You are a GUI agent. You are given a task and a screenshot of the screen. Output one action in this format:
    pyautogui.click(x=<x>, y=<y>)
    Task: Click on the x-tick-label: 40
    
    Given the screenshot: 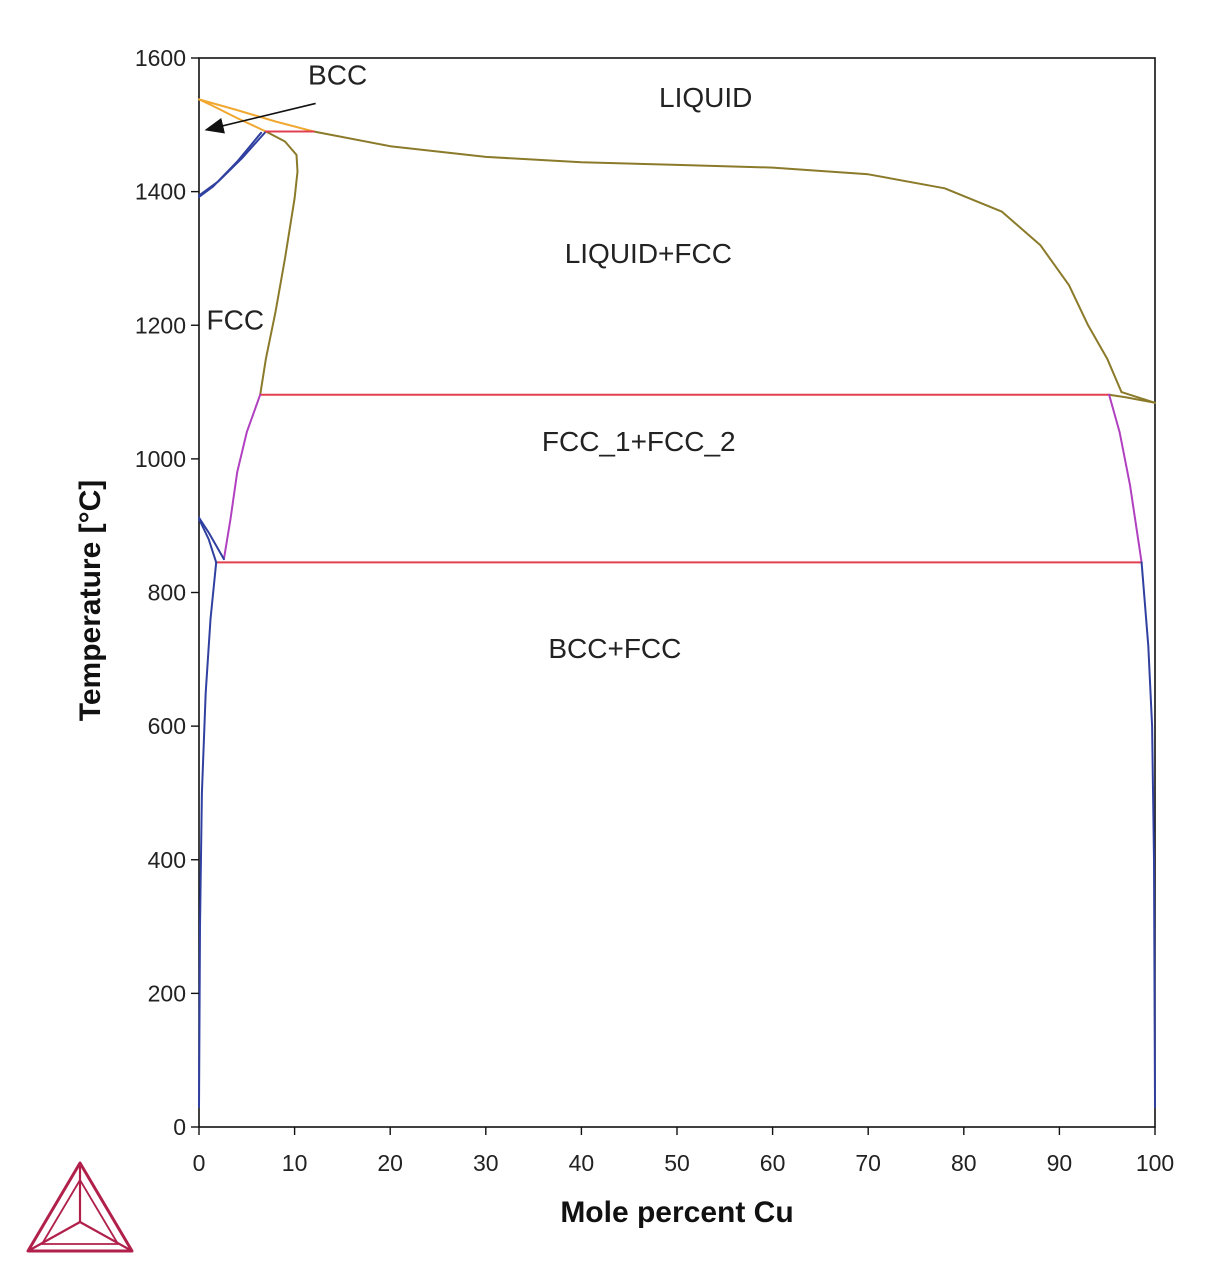 What is the action you would take?
    pyautogui.click(x=582, y=1163)
    